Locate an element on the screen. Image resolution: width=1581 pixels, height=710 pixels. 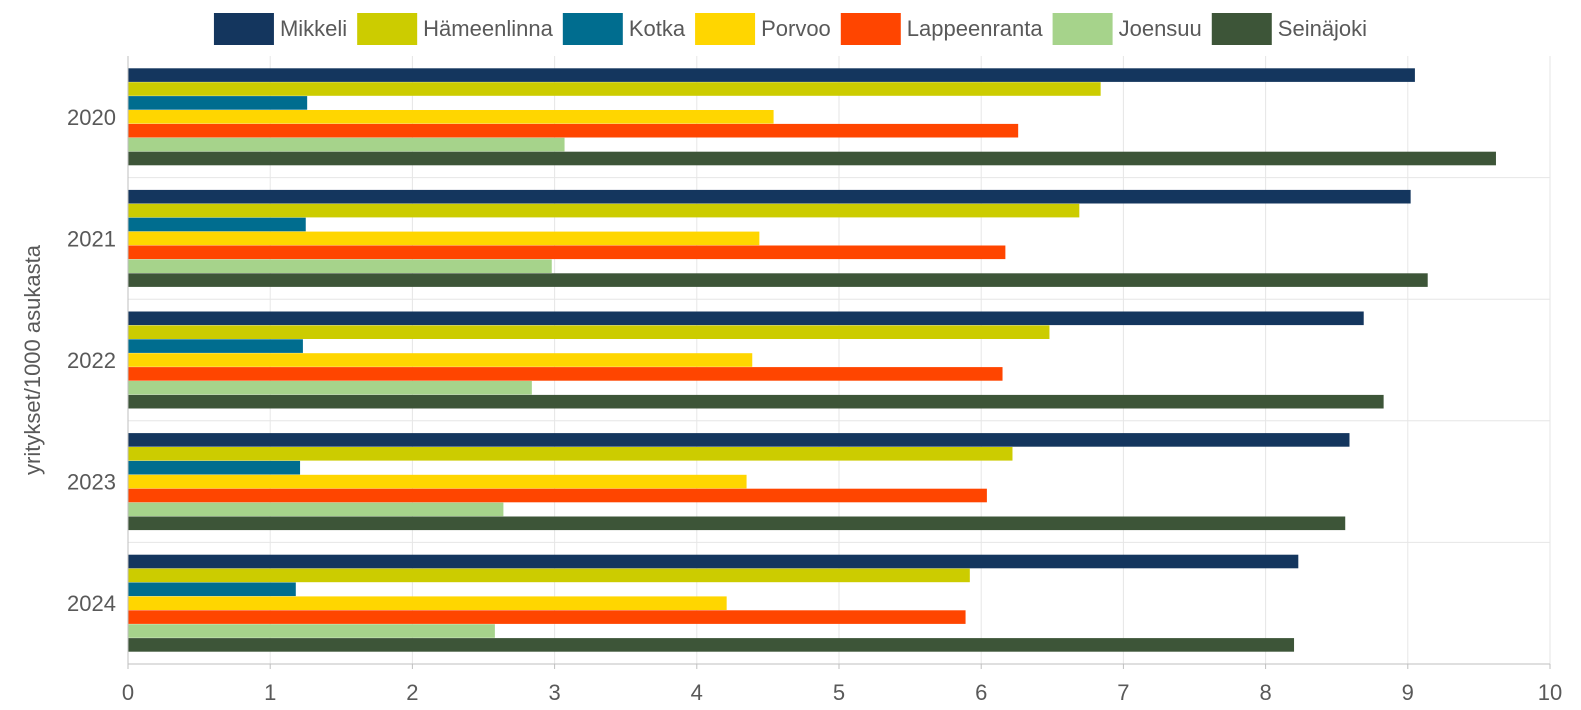
legend-label: Seinäjoki is located at coordinates (1322, 28).